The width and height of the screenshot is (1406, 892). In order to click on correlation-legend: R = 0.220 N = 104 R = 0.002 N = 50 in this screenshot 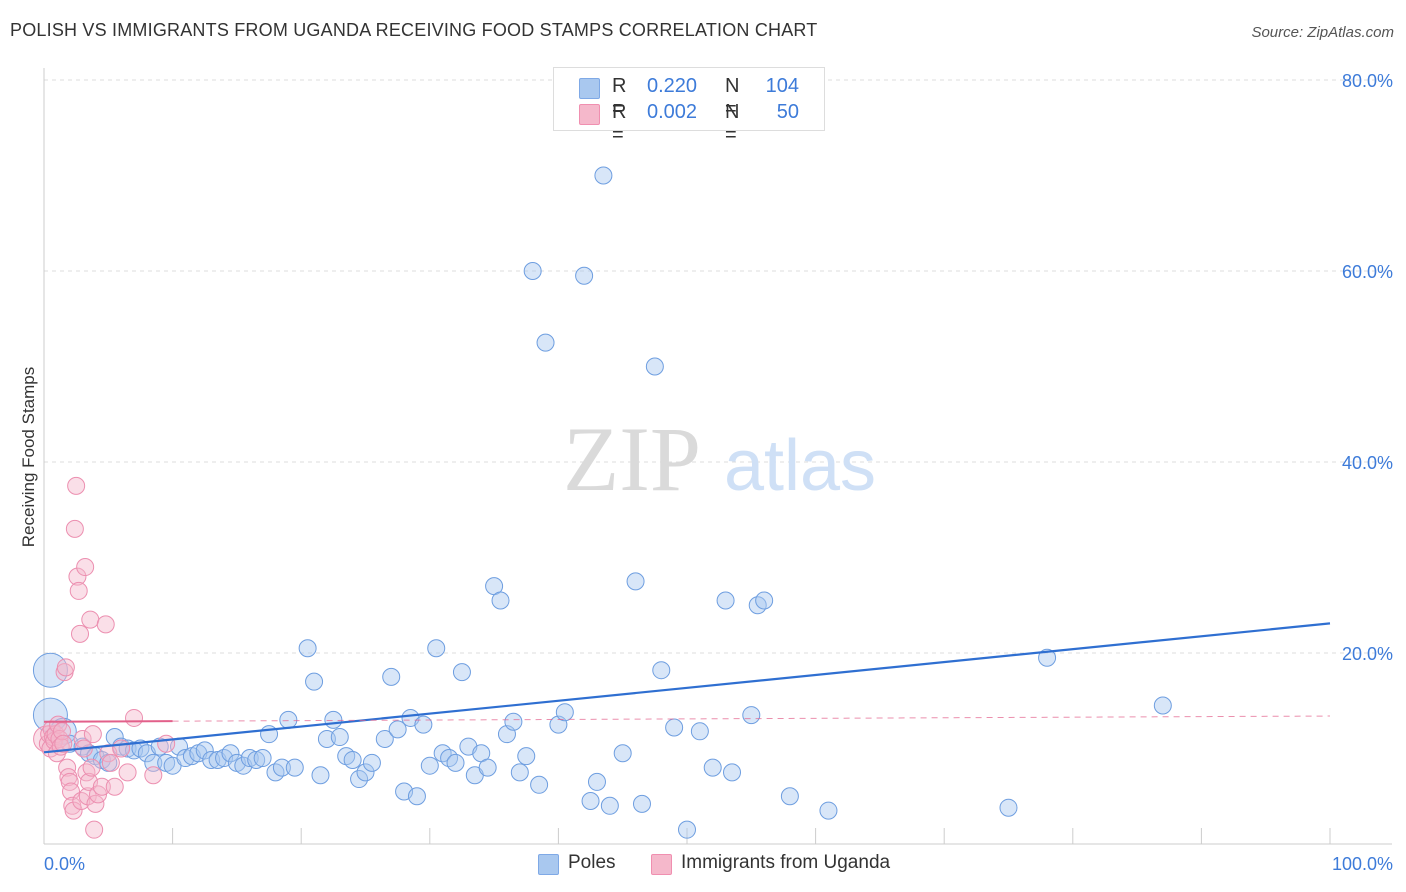, I will do `click(689, 106)`.